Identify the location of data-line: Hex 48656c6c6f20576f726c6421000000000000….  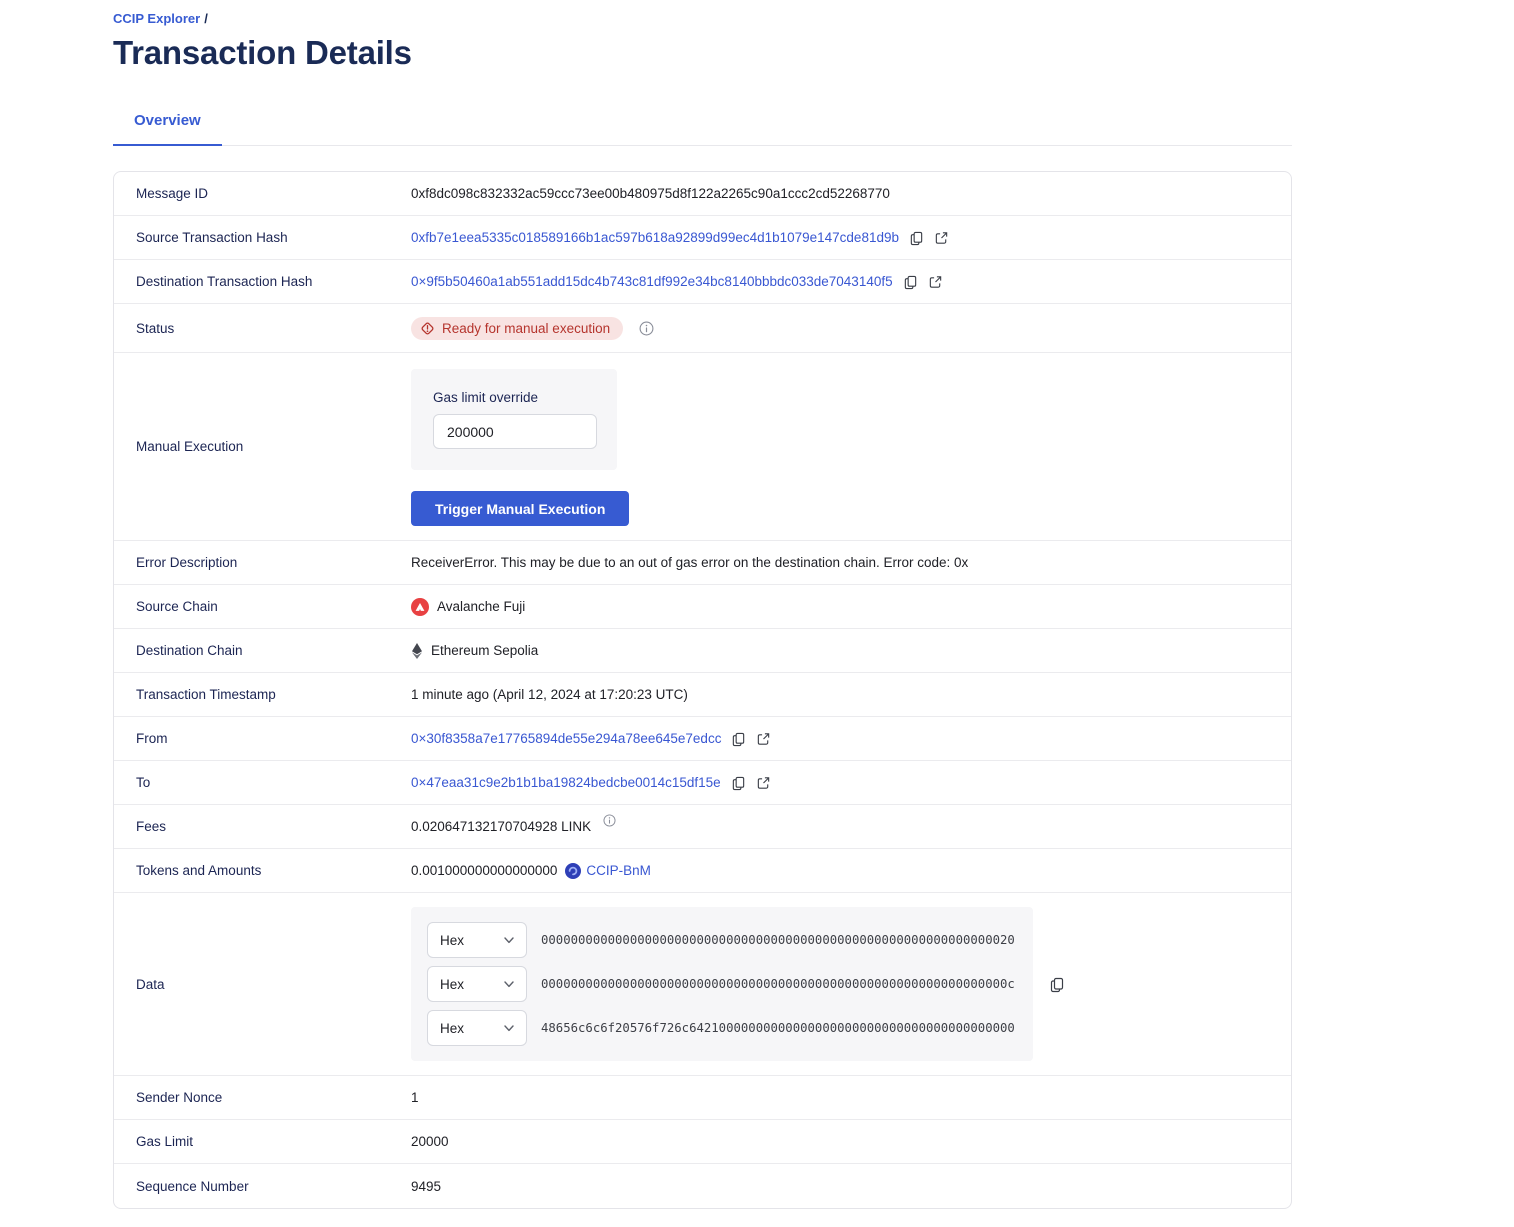
(722, 1028).